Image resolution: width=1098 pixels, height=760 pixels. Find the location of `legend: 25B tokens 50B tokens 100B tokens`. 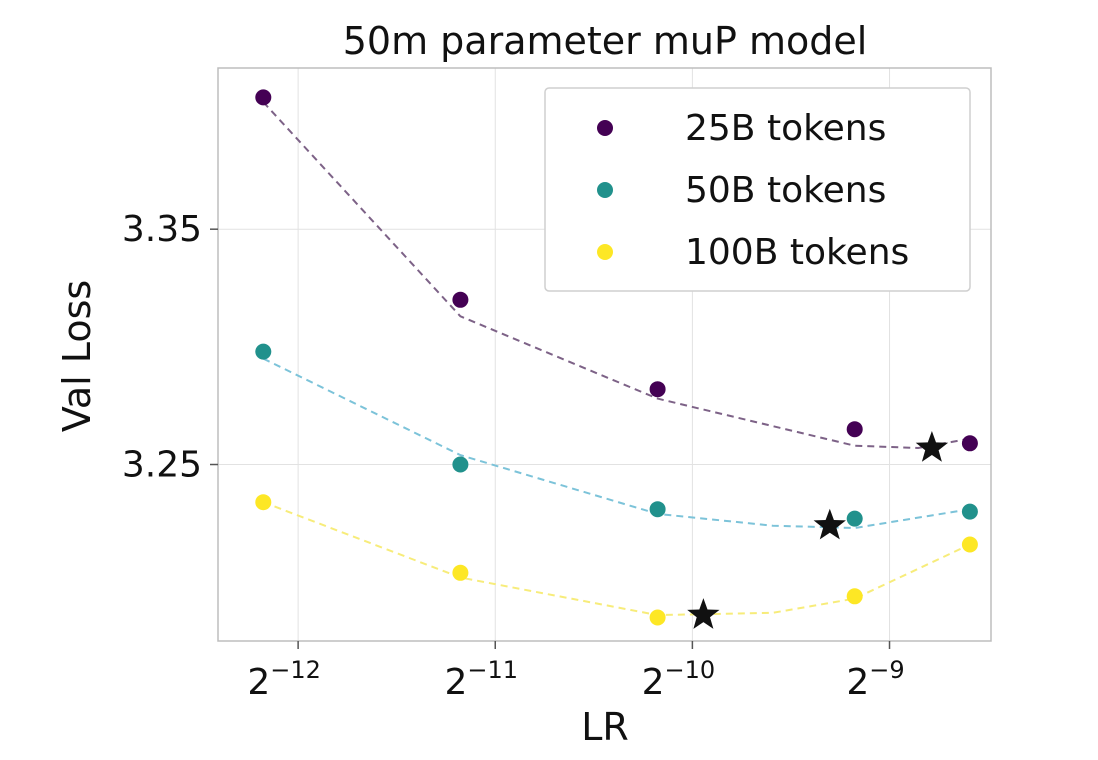

legend: 25B tokens 50B tokens 100B tokens is located at coordinates (757, 189).